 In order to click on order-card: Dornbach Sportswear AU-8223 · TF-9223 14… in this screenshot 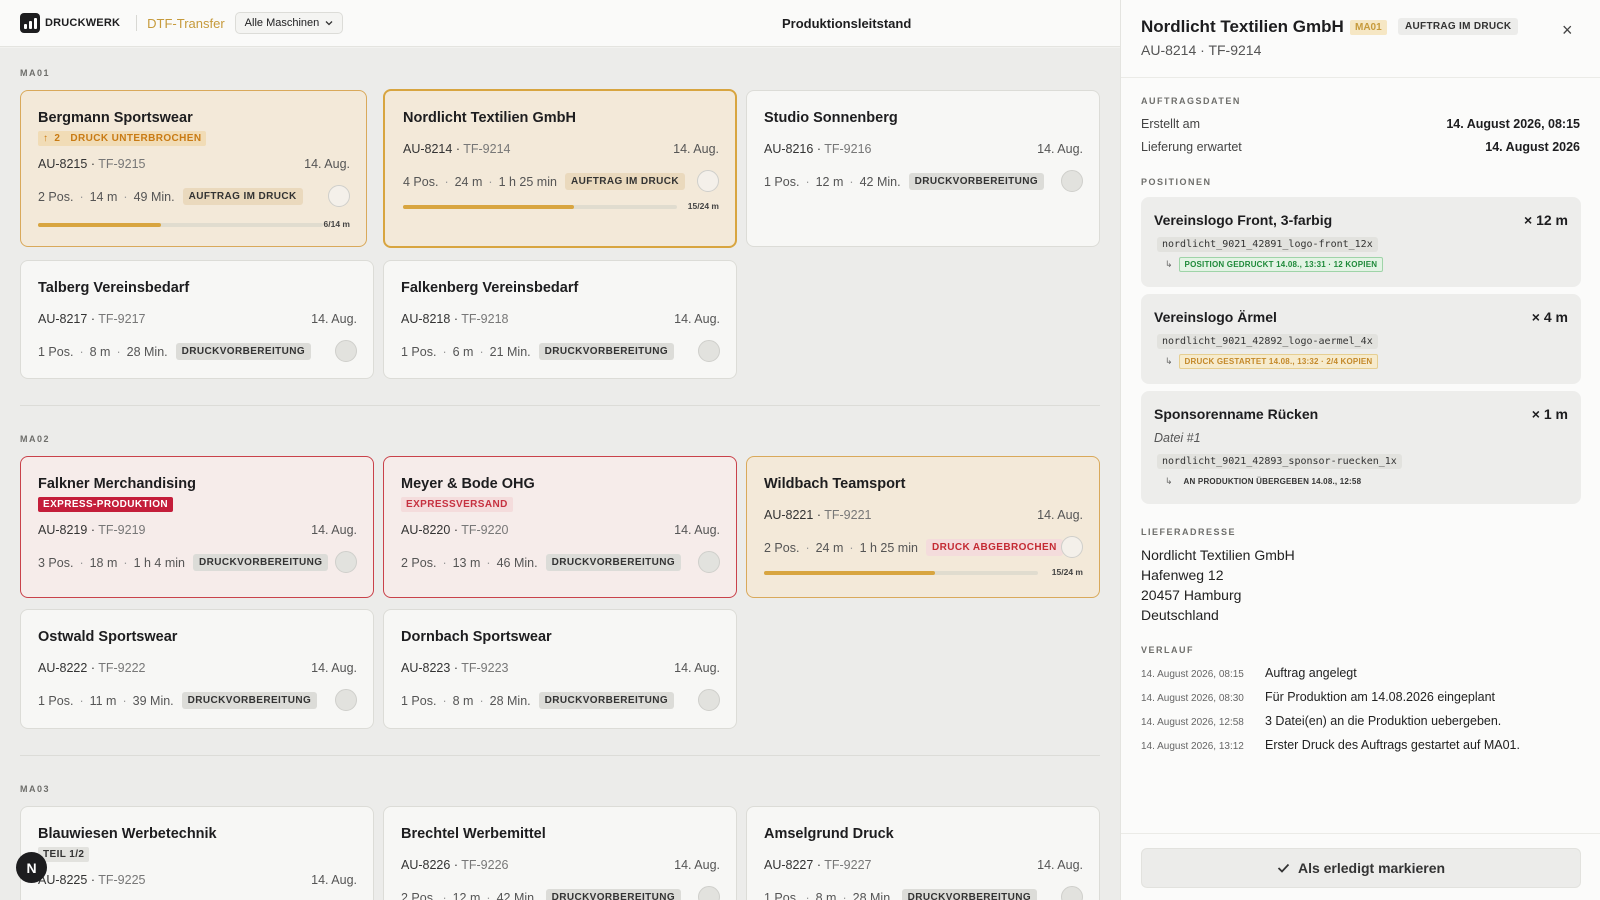, I will do `click(560, 669)`.